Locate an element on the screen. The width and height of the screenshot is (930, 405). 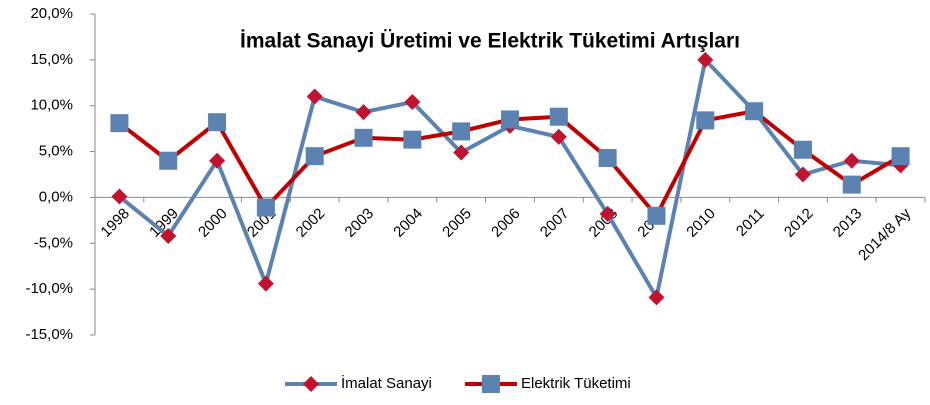
y-tick-label: 20,0% is located at coordinates (51, 13).